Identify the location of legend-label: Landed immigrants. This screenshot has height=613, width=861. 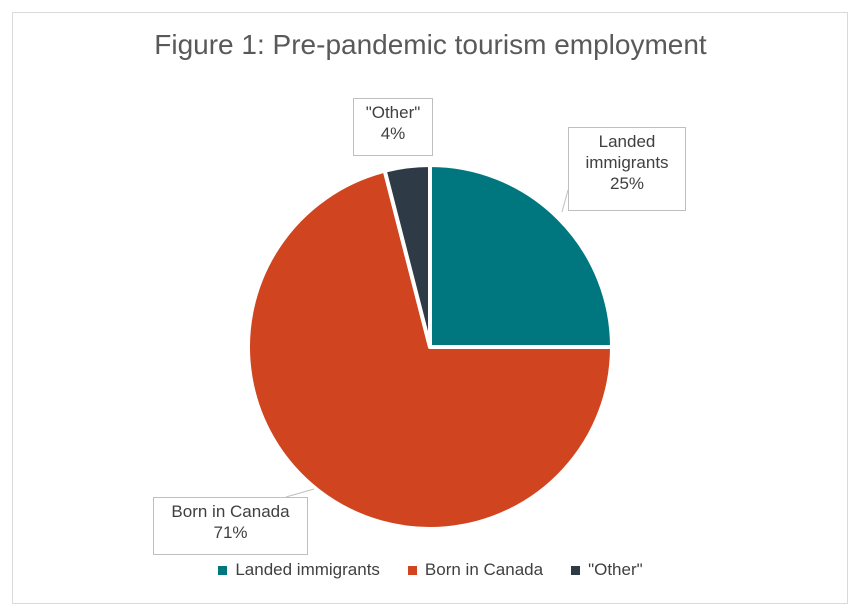
(307, 569).